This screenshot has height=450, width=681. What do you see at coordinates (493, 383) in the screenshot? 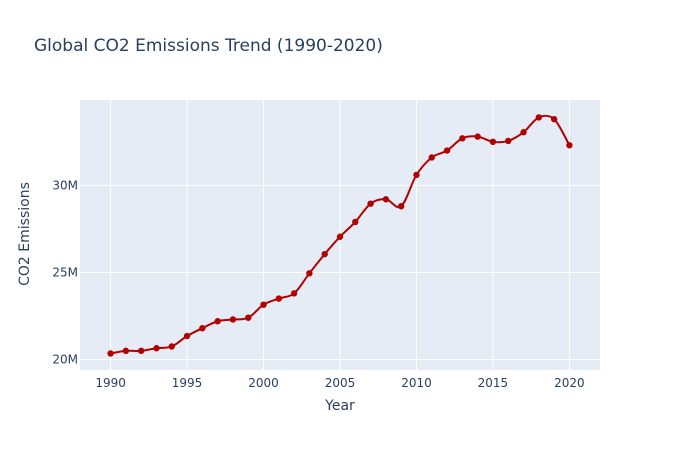
I see `x-tick-label: 2015` at bounding box center [493, 383].